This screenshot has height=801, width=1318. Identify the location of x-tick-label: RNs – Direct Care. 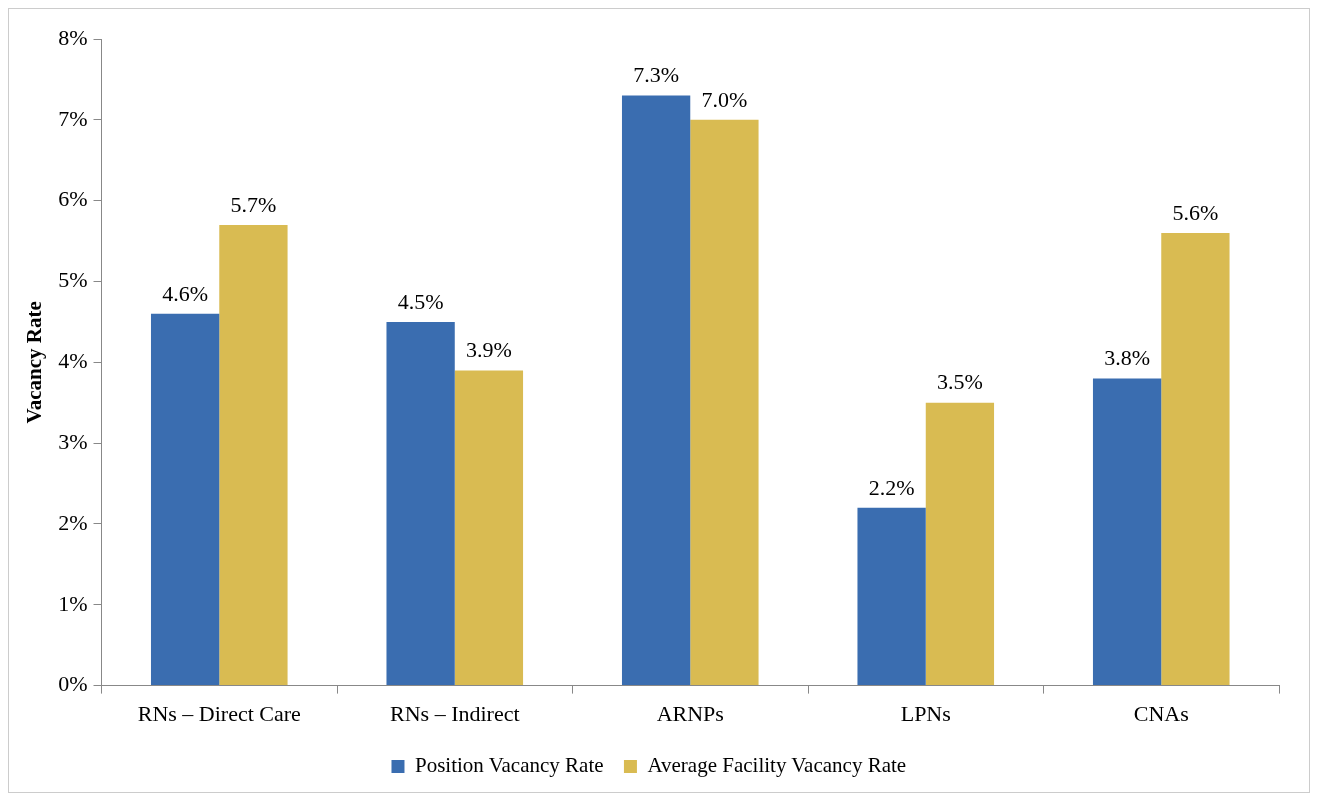
(219, 713).